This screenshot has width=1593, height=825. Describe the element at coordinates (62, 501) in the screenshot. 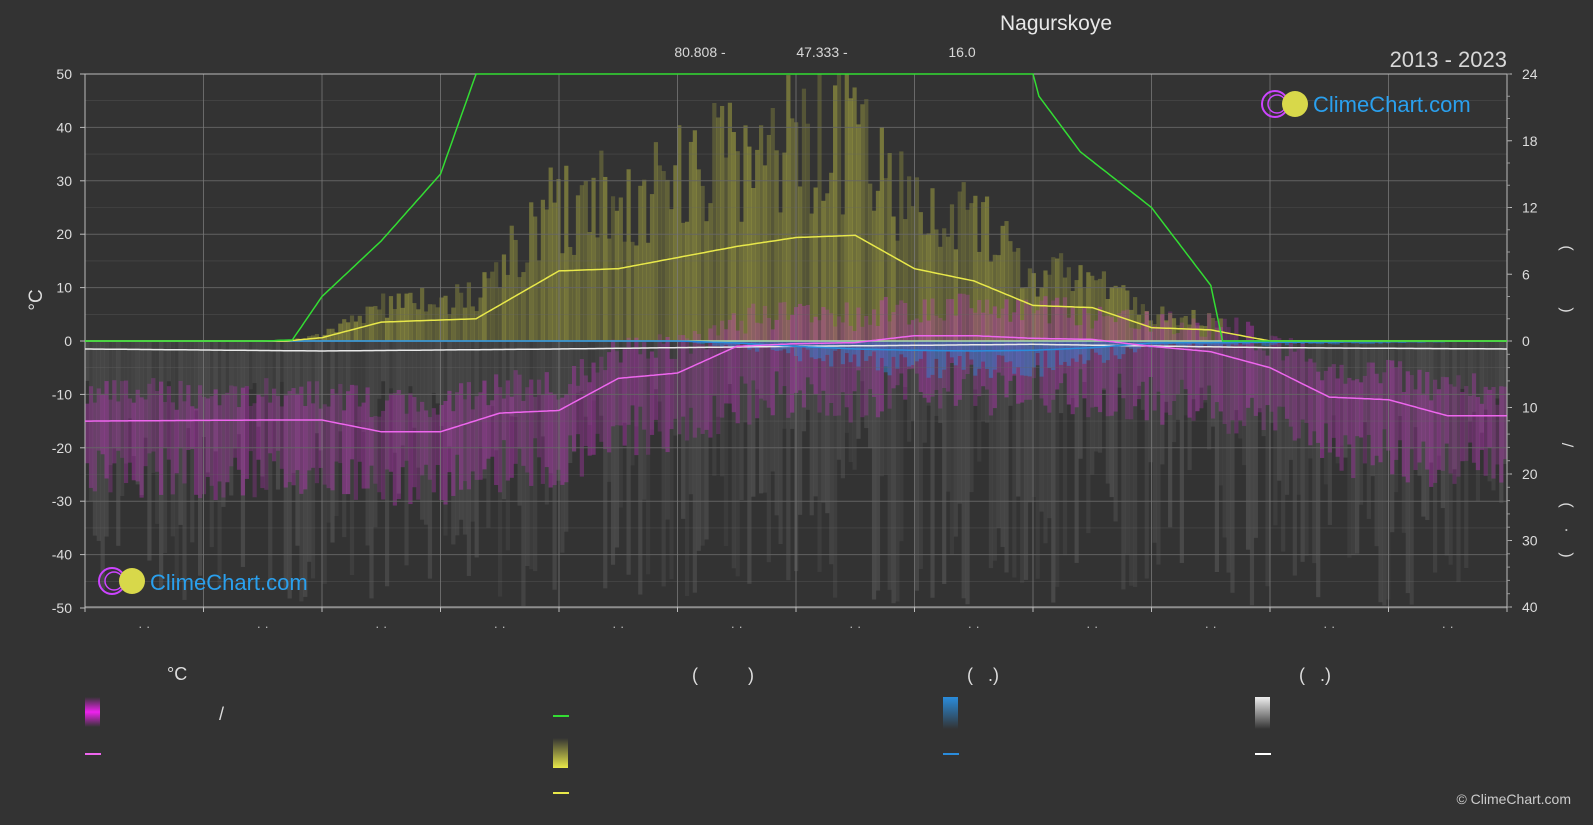

I see `y-tick-label: -30` at that location.